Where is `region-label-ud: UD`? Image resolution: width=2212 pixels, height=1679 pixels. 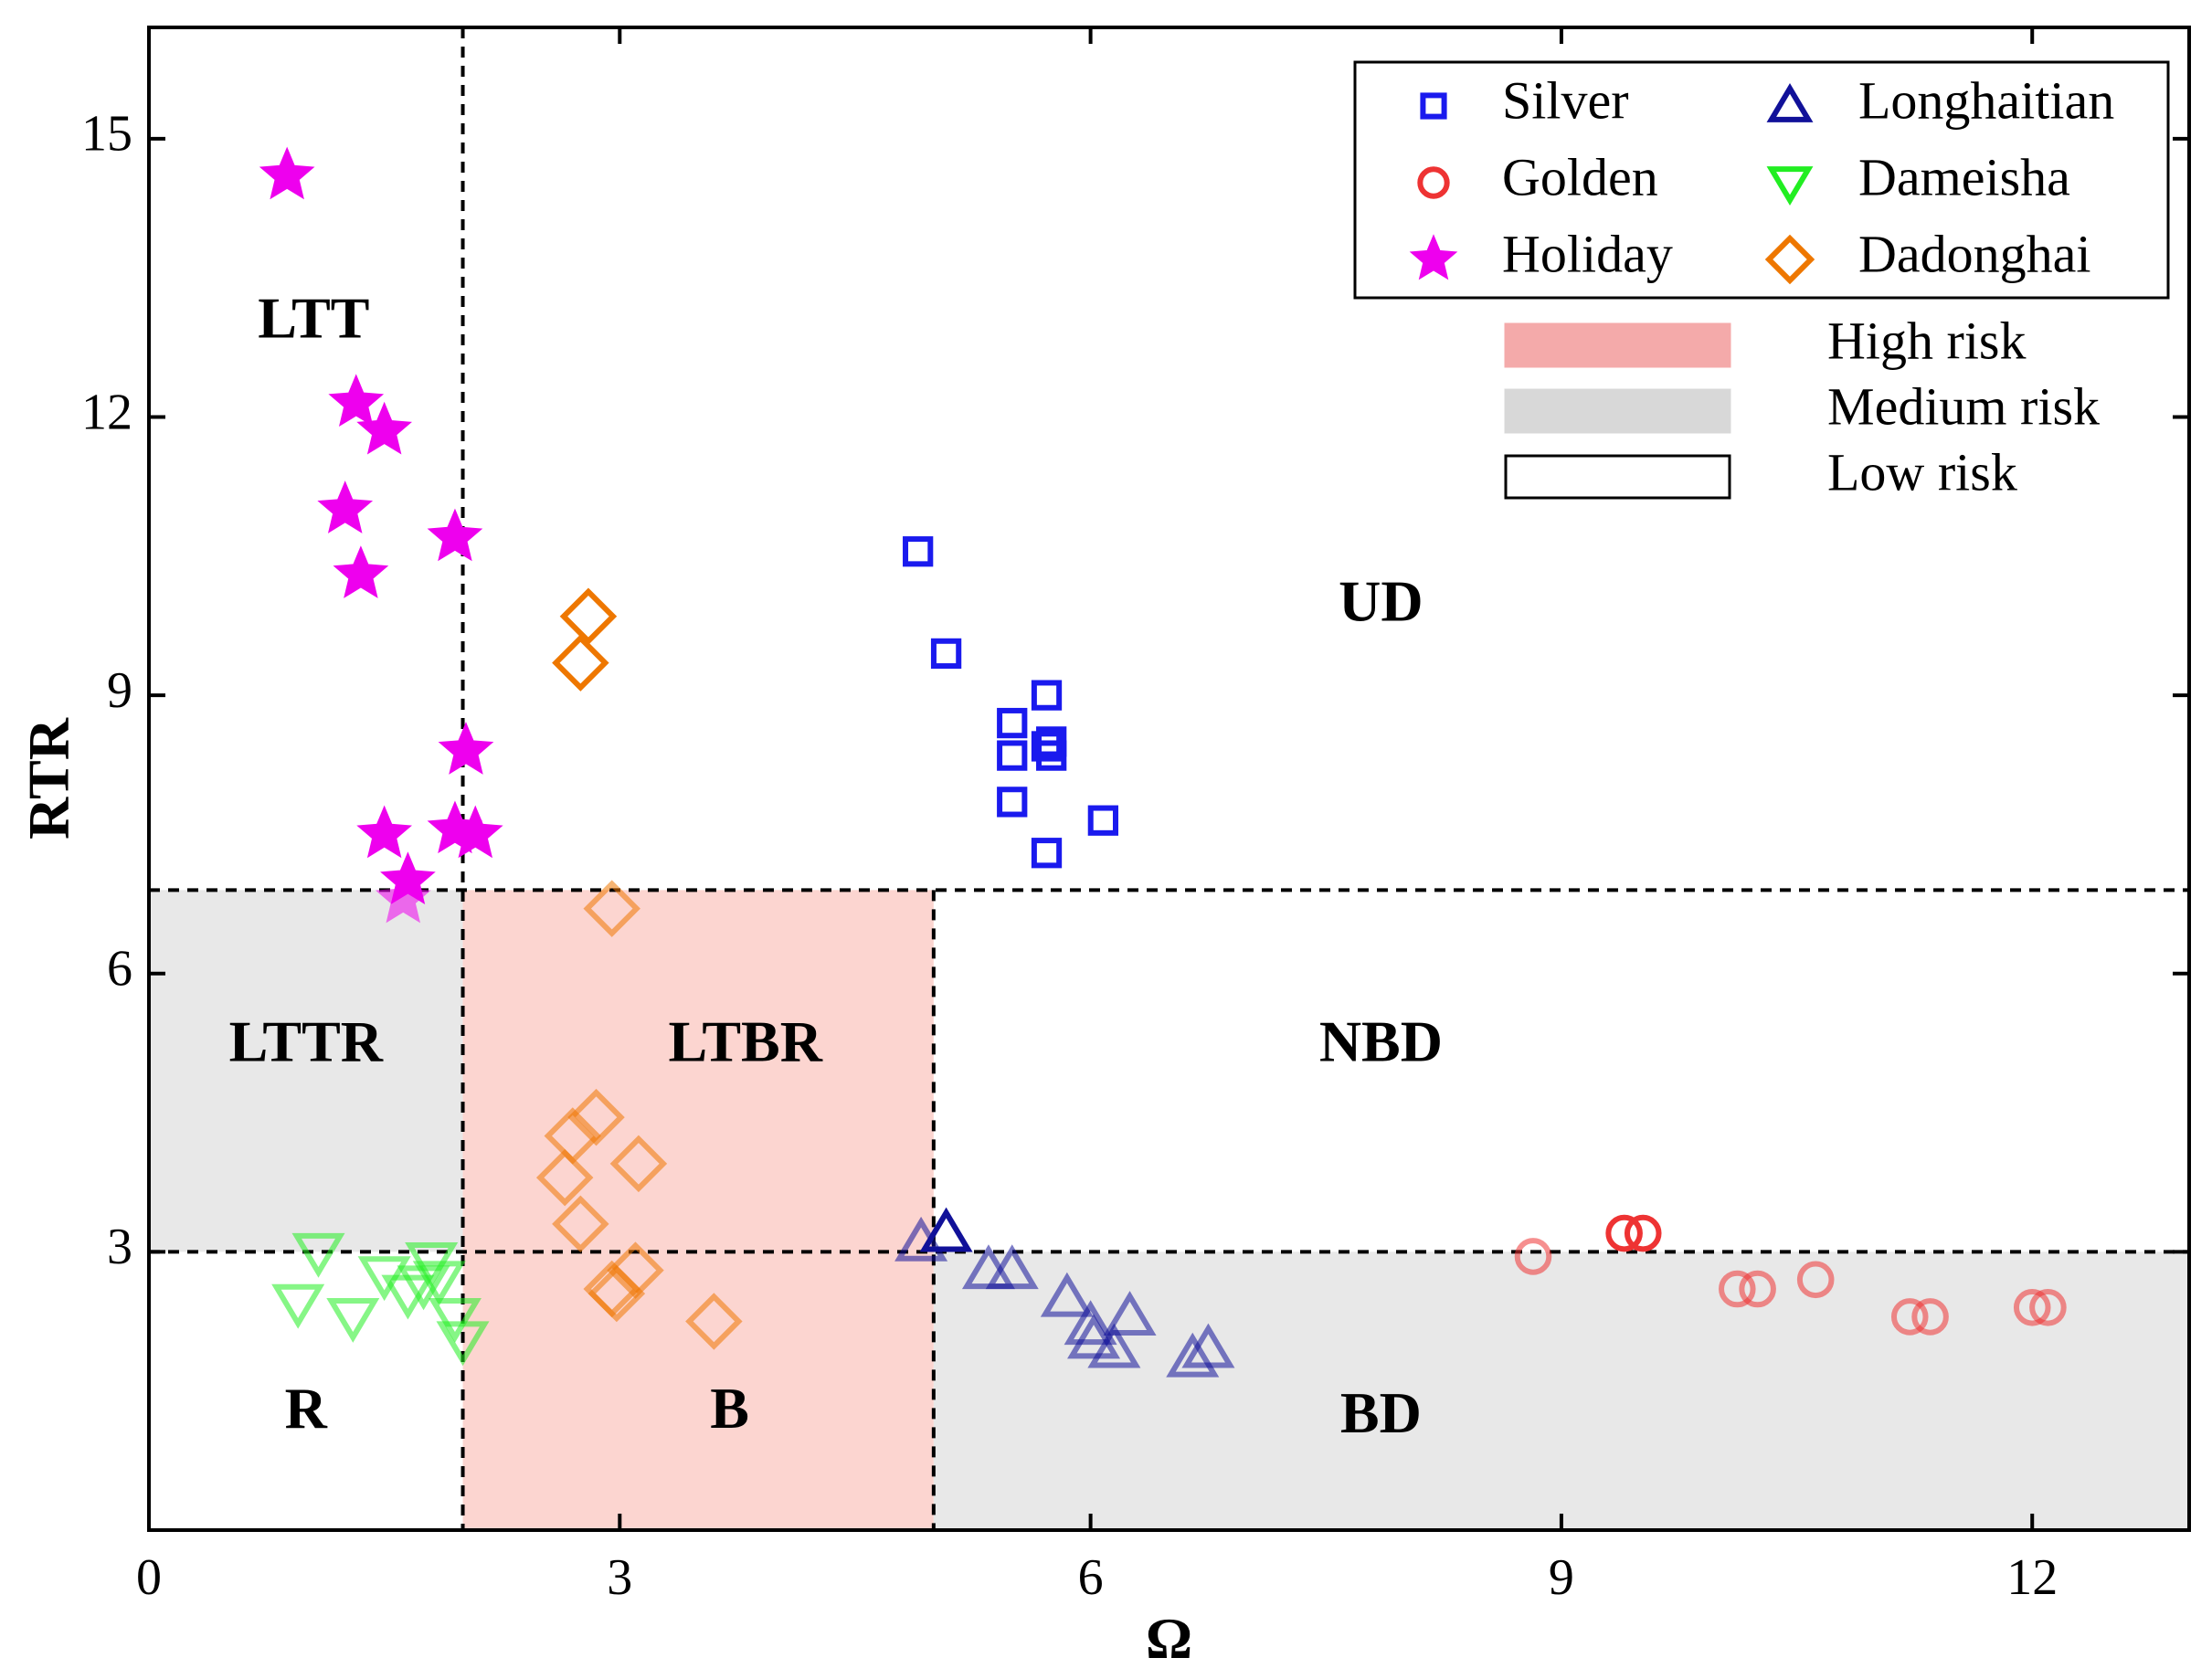 region-label-ud: UD is located at coordinates (1381, 600).